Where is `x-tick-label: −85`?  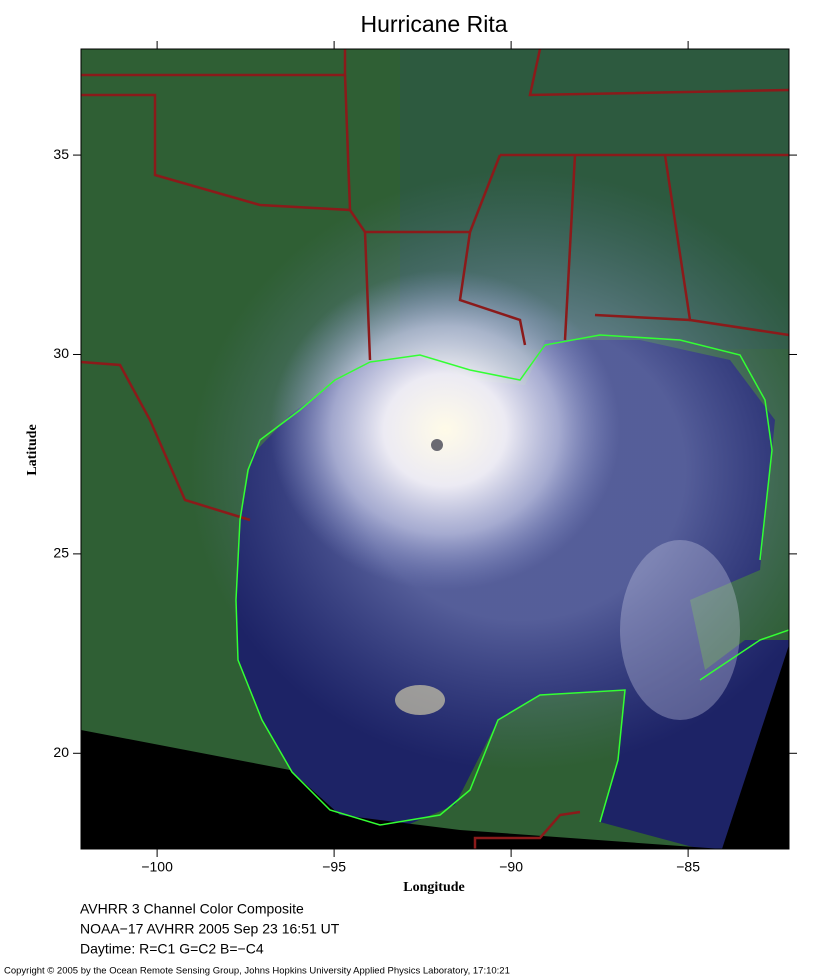
x-tick-label: −85 is located at coordinates (688, 867).